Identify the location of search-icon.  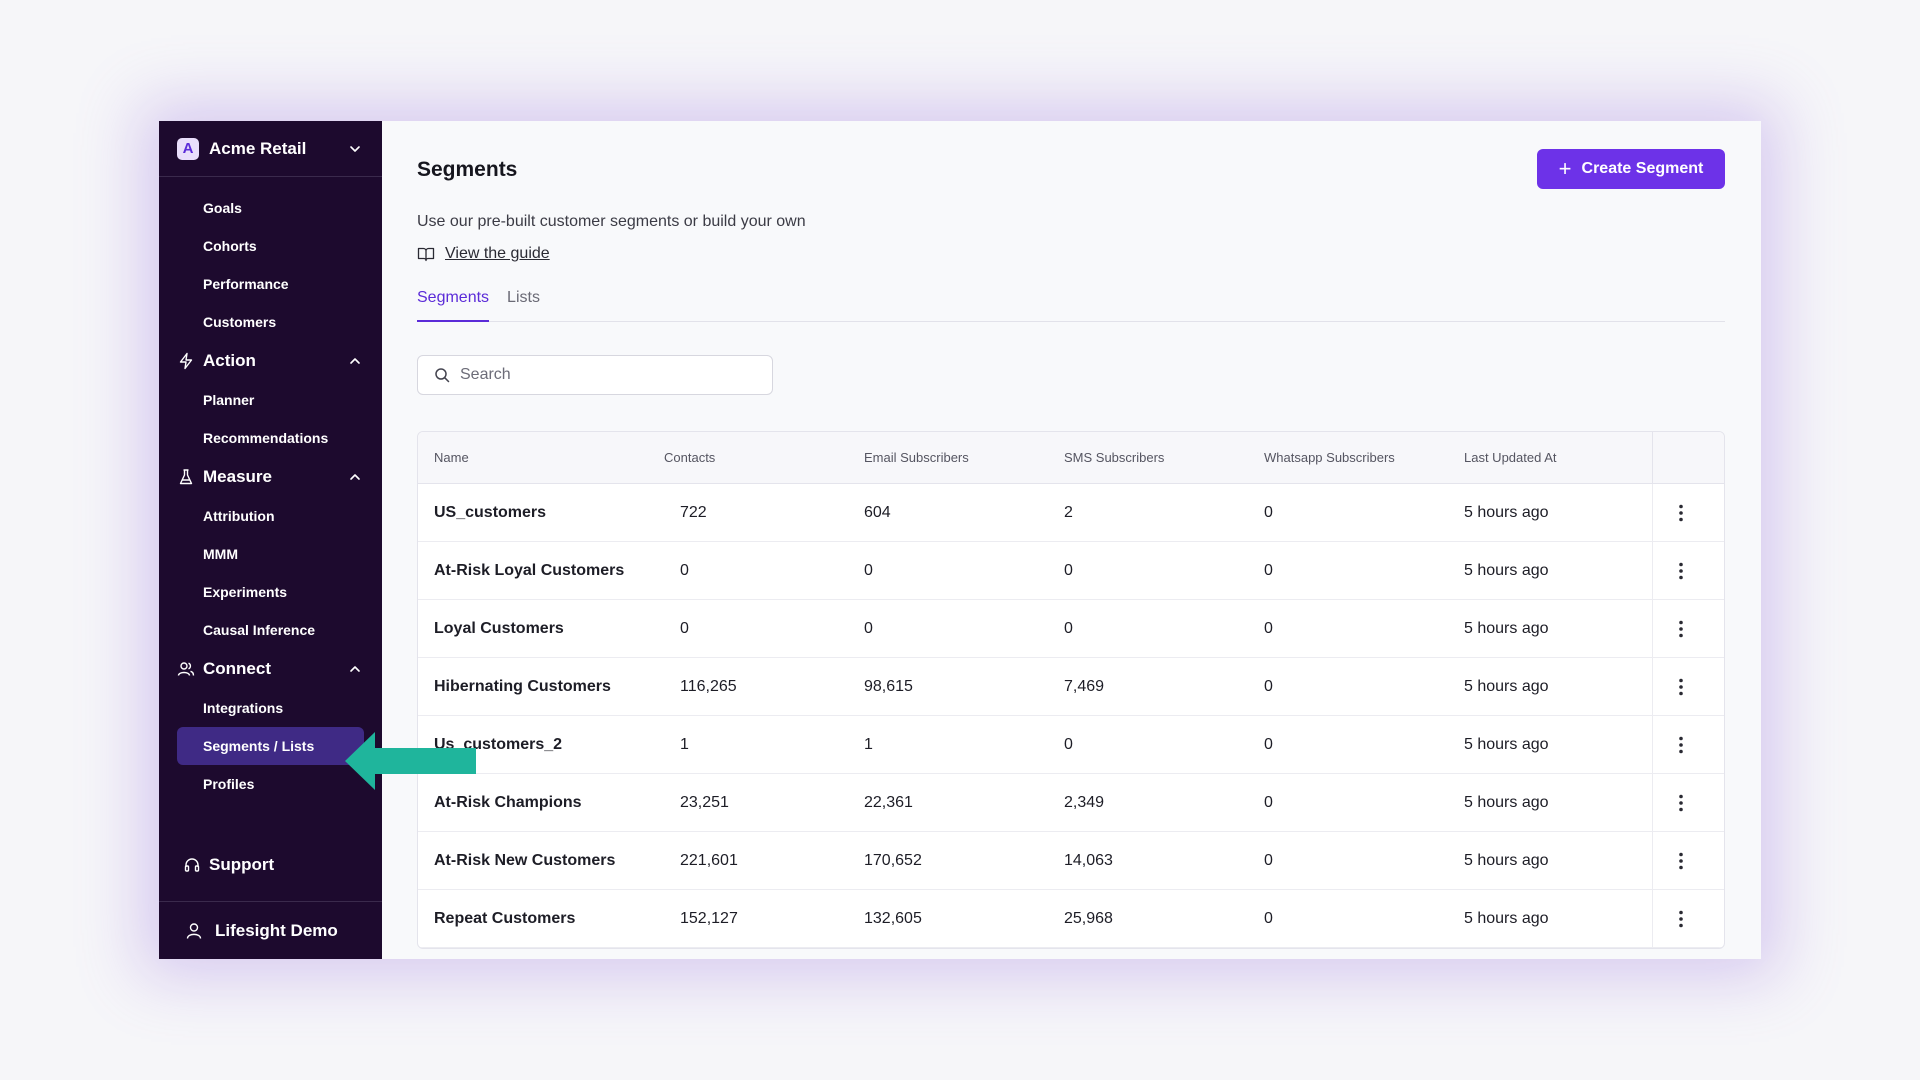
(442, 375).